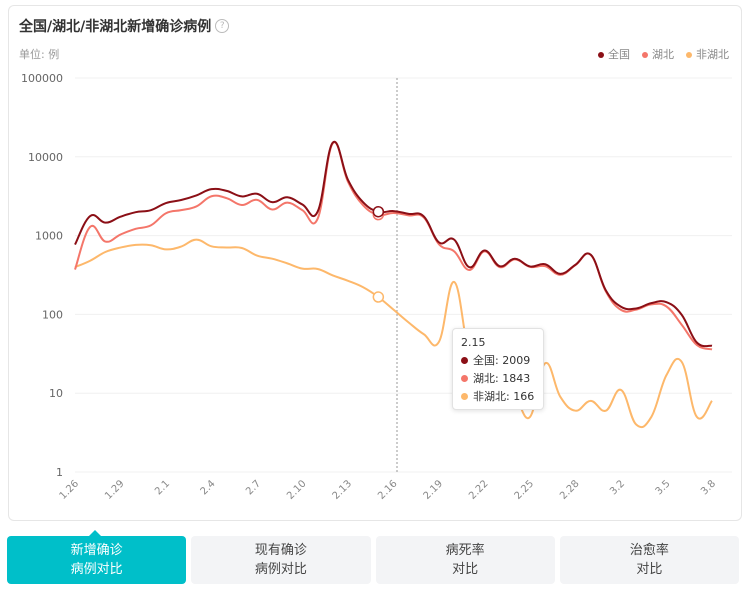 The image size is (747, 592). I want to click on tooltip-date: 2.15, so click(473, 342).